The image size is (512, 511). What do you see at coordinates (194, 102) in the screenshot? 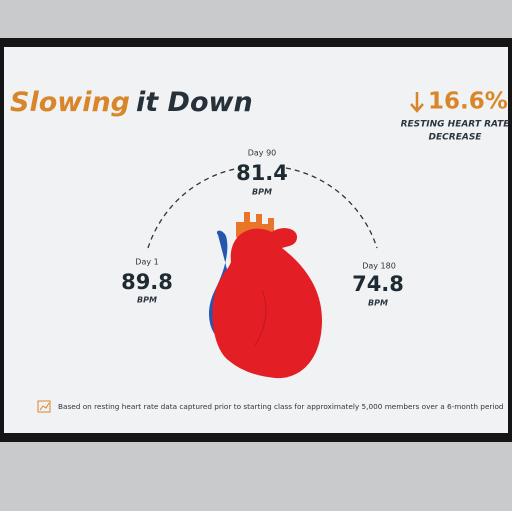
I see `title-rest: it Down` at bounding box center [194, 102].